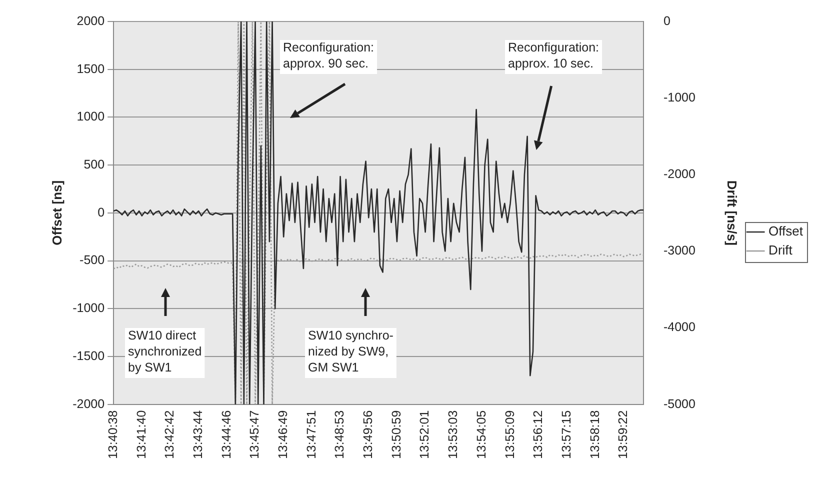 This screenshot has height=495, width=823. I want to click on y-tick-label: -1000, so click(88, 308).